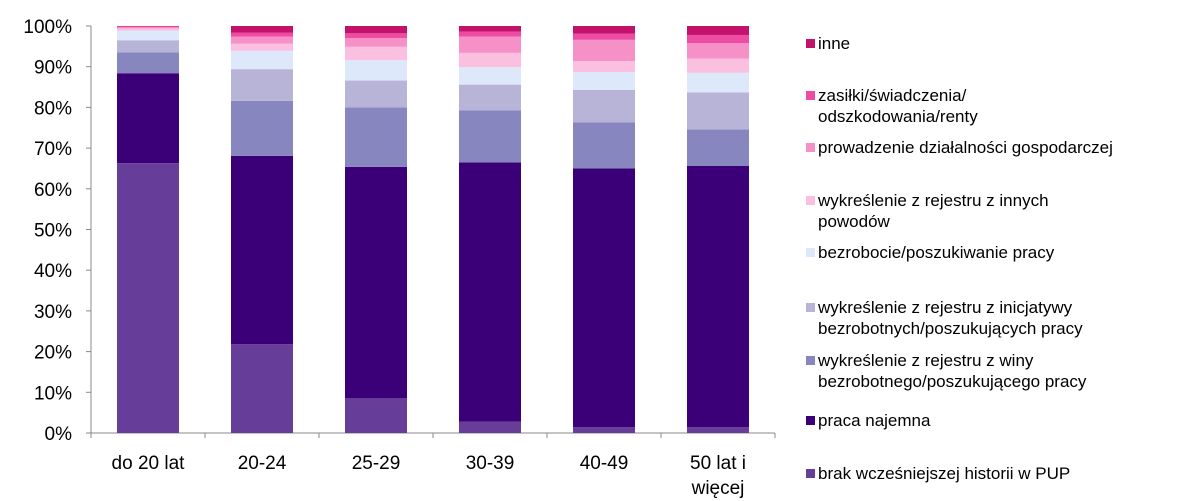  I want to click on legend-item-inne: inne, so click(828, 43).